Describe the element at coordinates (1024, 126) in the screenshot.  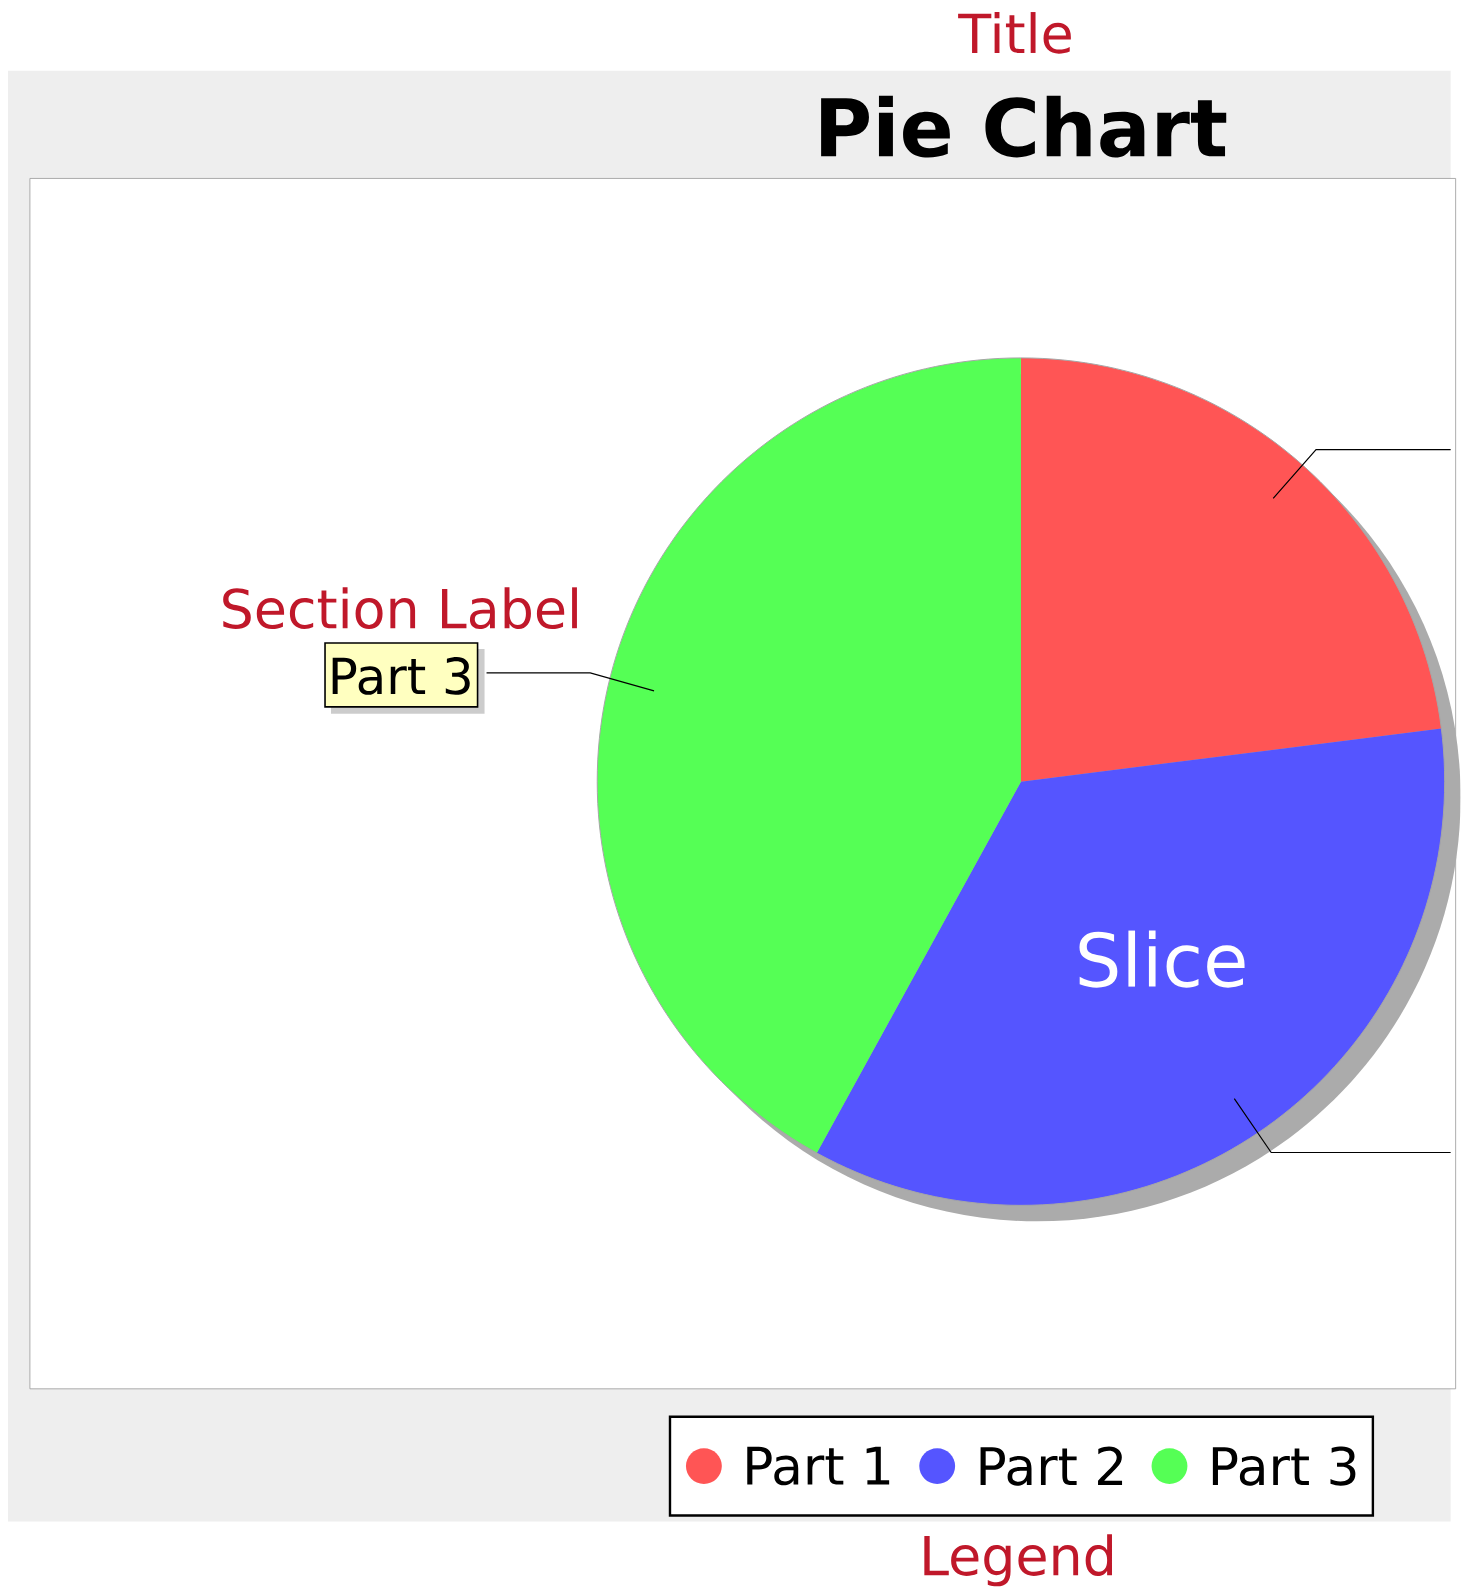
I see `chart-title: Pie Chart` at that location.